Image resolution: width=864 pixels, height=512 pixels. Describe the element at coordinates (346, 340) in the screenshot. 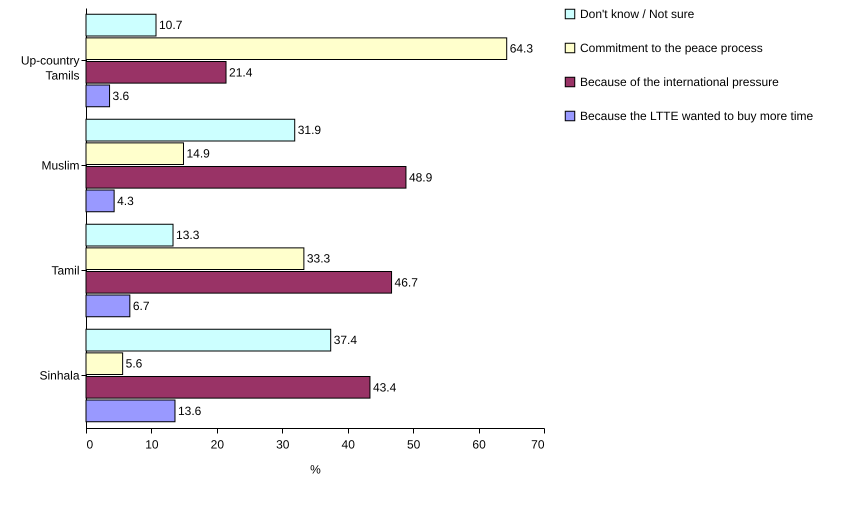

I see `data-label: 37.4` at that location.